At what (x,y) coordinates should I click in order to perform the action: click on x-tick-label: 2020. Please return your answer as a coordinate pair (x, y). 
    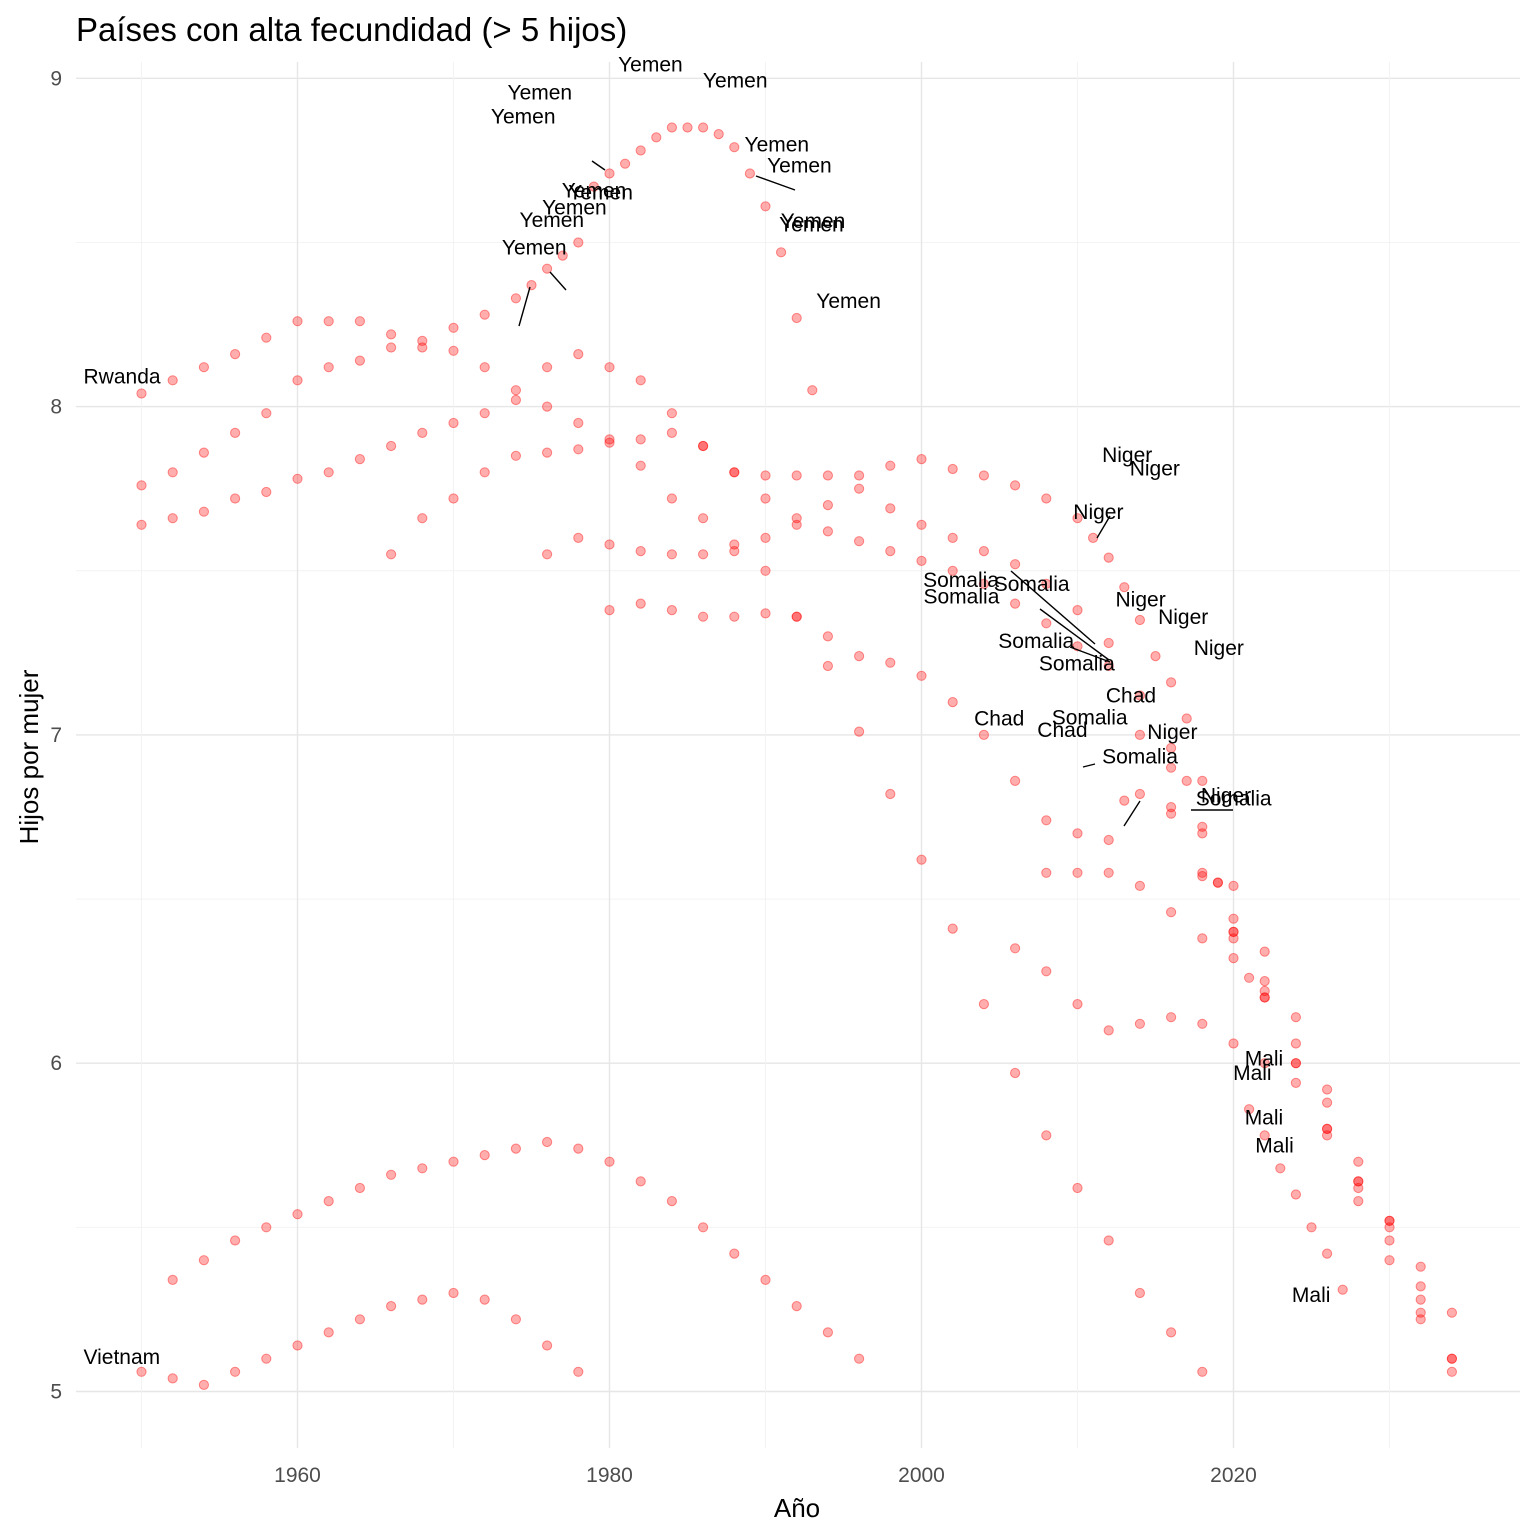
    Looking at the image, I should click on (1233, 1475).